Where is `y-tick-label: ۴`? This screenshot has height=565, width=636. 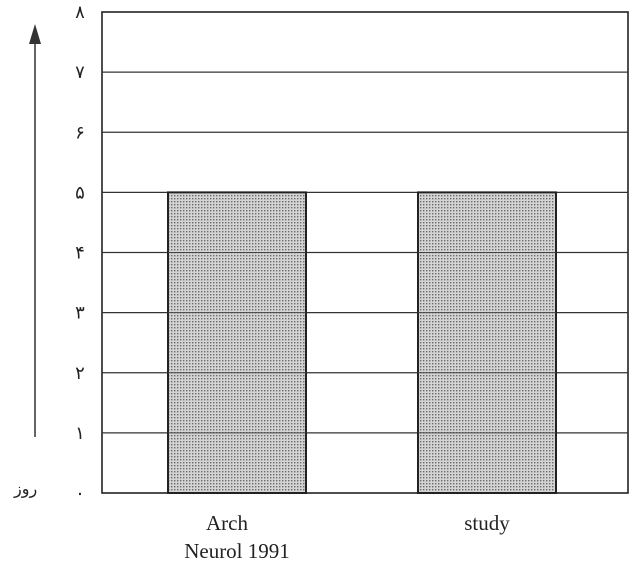
y-tick-label: ۴ is located at coordinates (80, 253).